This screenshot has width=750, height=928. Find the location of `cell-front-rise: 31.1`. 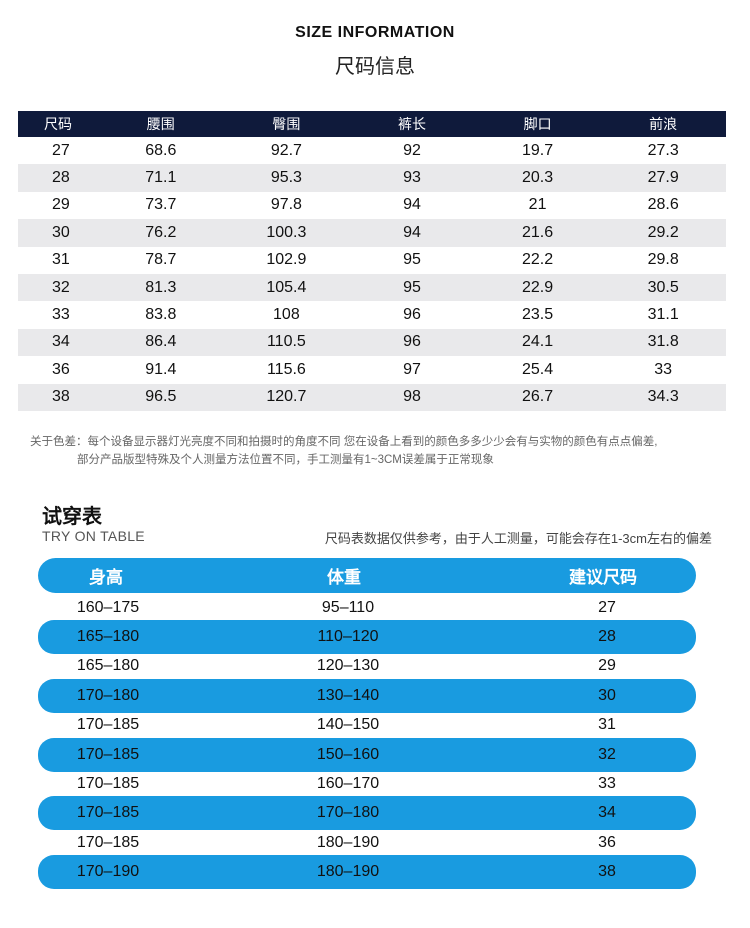

cell-front-rise: 31.1 is located at coordinates (663, 315).